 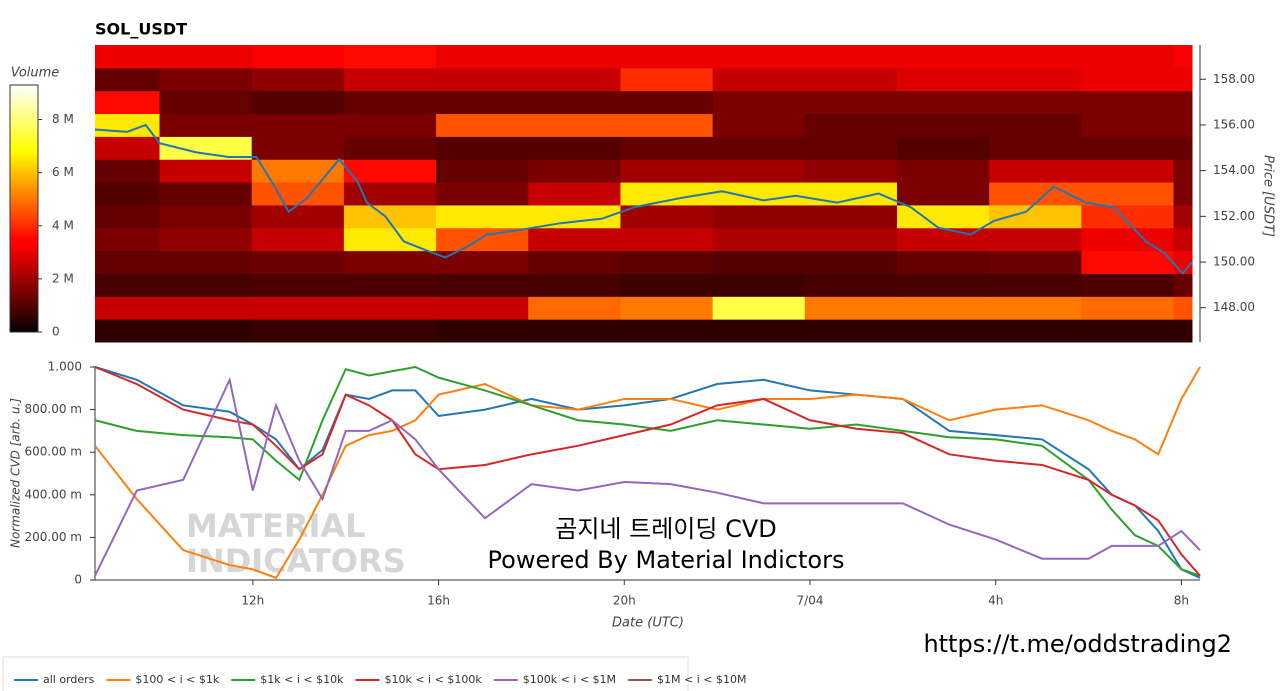 What do you see at coordinates (54, 537) in the screenshot?
I see `y-tick-label: 200.00 m` at bounding box center [54, 537].